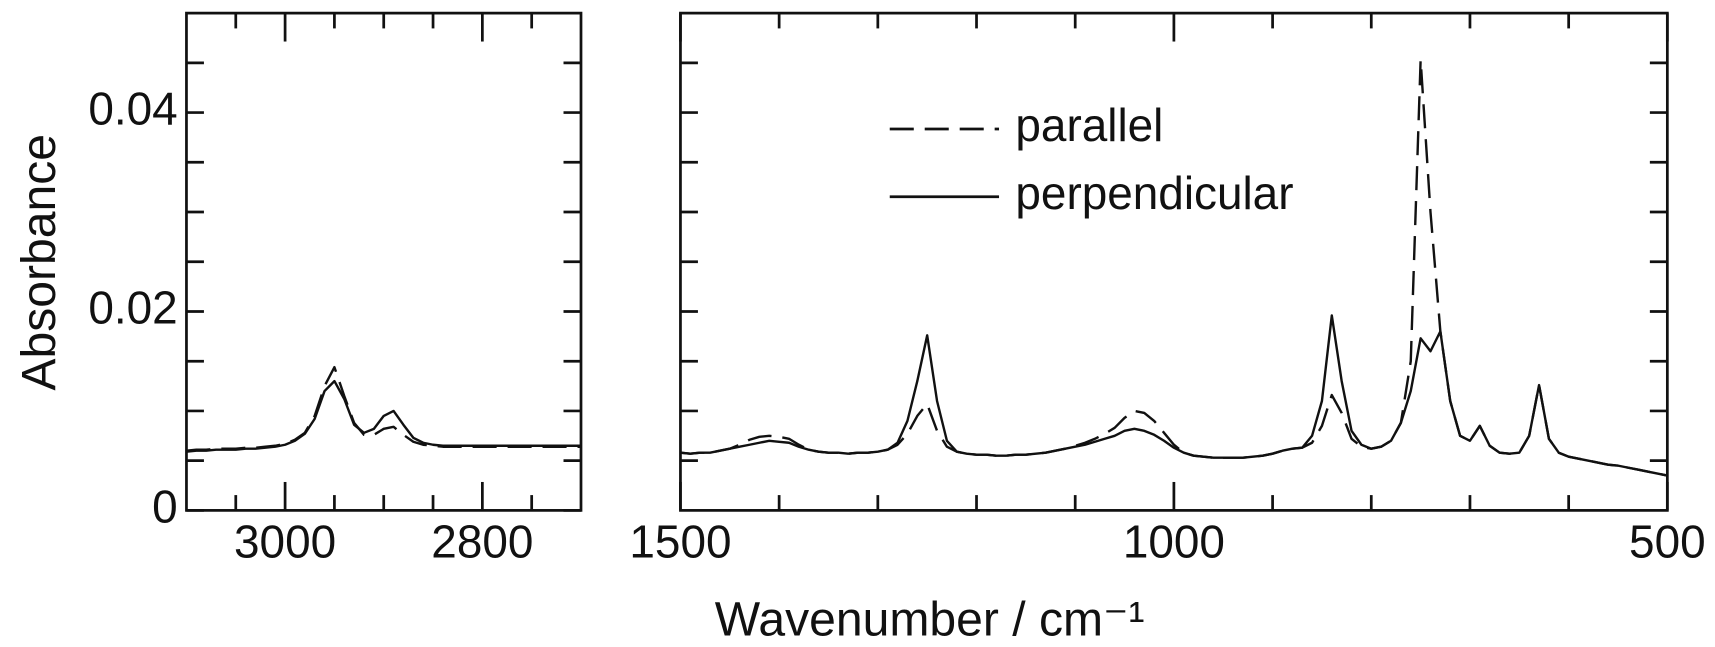 The height and width of the screenshot is (647, 1715). Describe the element at coordinates (1089, 125) in the screenshot. I see `legend-label: parallel` at that location.